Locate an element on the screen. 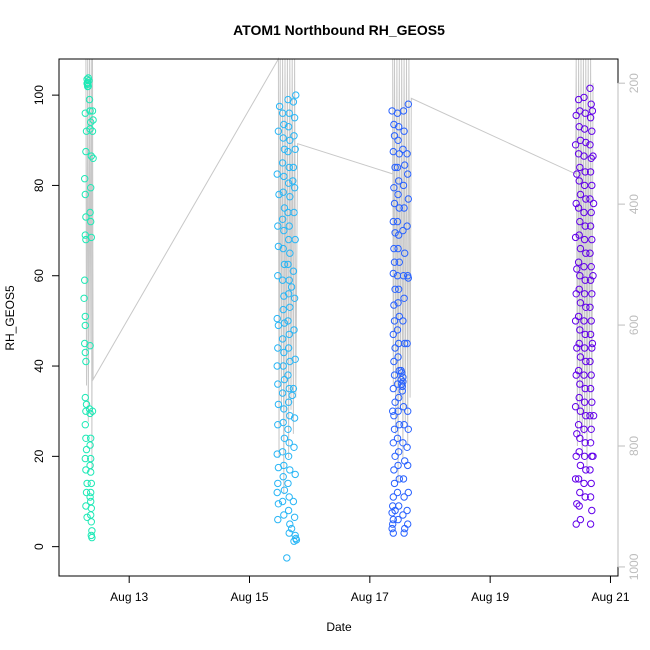 Image resolution: width=650 pixels, height=650 pixels. y-tick-label: 20 is located at coordinates (39, 456).